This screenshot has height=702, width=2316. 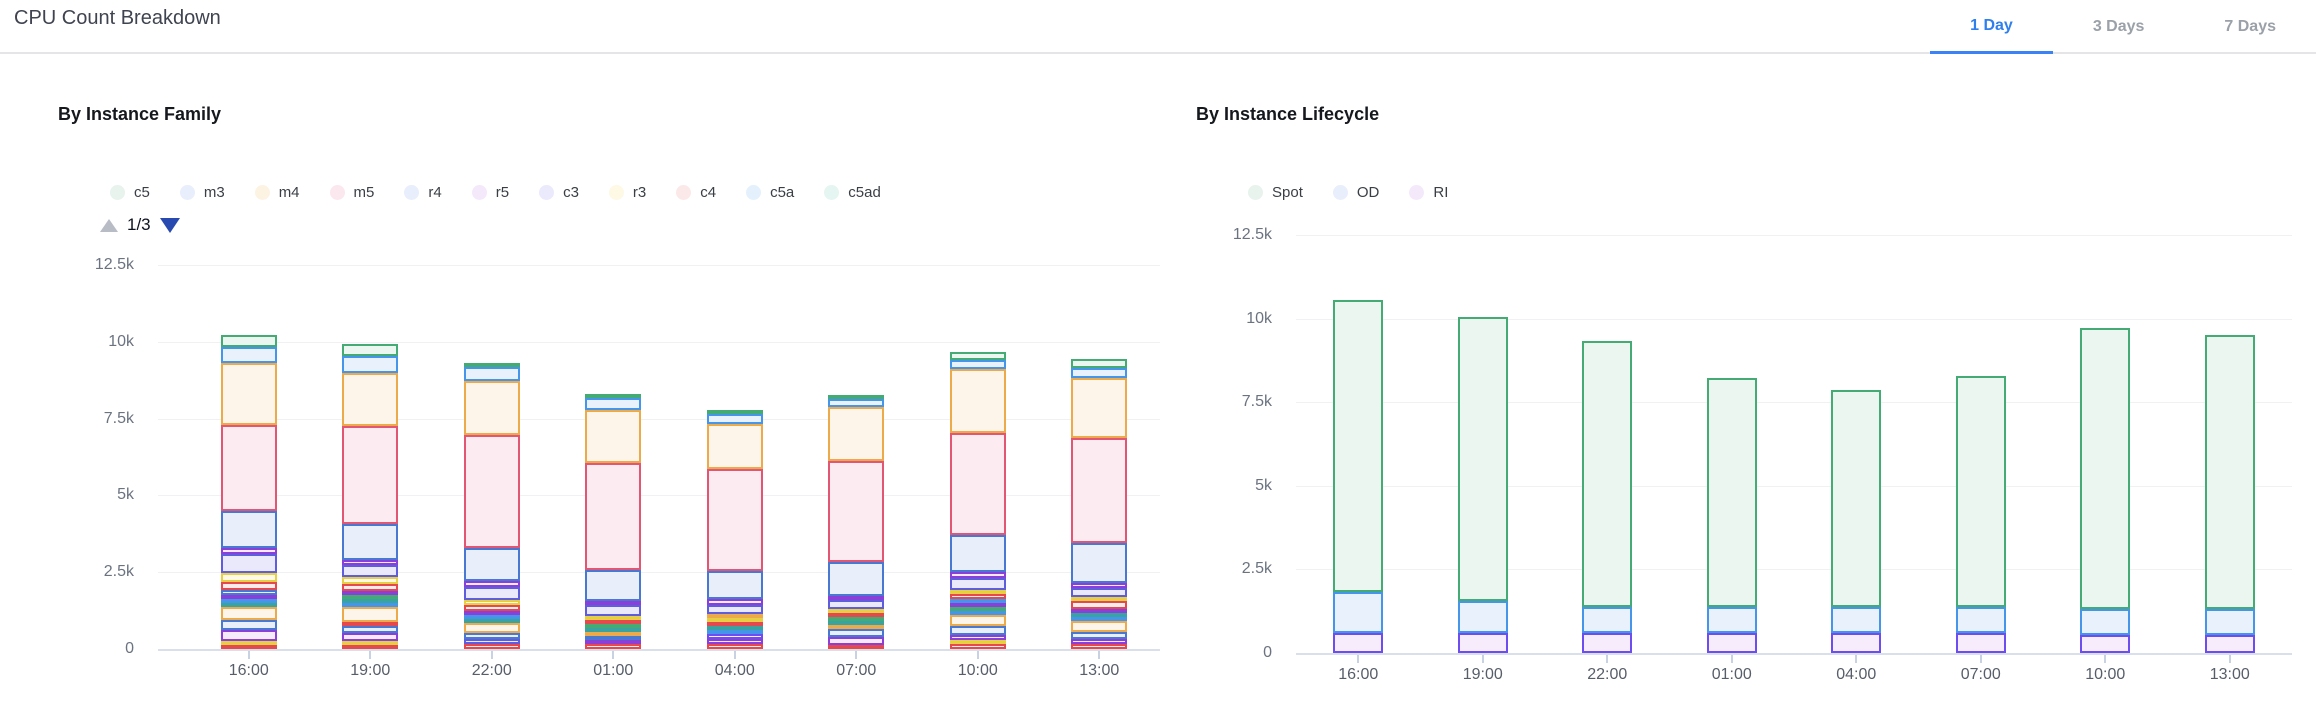 I want to click on stacked-bar-01:00, so click(x=613, y=521).